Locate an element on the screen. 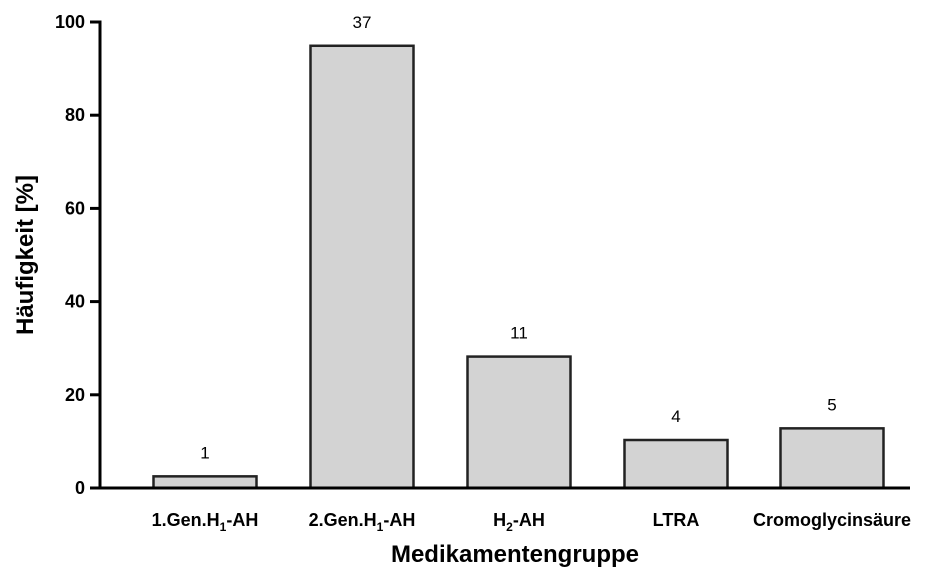 Image resolution: width=928 pixels, height=570 pixels. y-tick-label: 80 is located at coordinates (75, 115).